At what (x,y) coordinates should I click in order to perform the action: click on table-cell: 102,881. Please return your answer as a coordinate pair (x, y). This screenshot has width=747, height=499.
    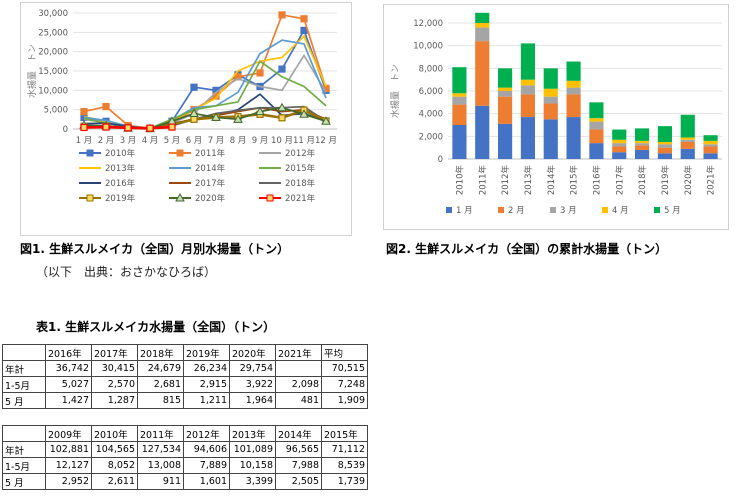
    Looking at the image, I should click on (68, 449).